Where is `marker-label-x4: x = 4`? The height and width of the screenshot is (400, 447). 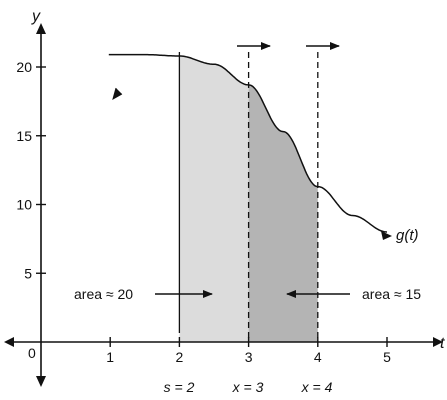
marker-label-x4: x = 4 is located at coordinates (317, 387).